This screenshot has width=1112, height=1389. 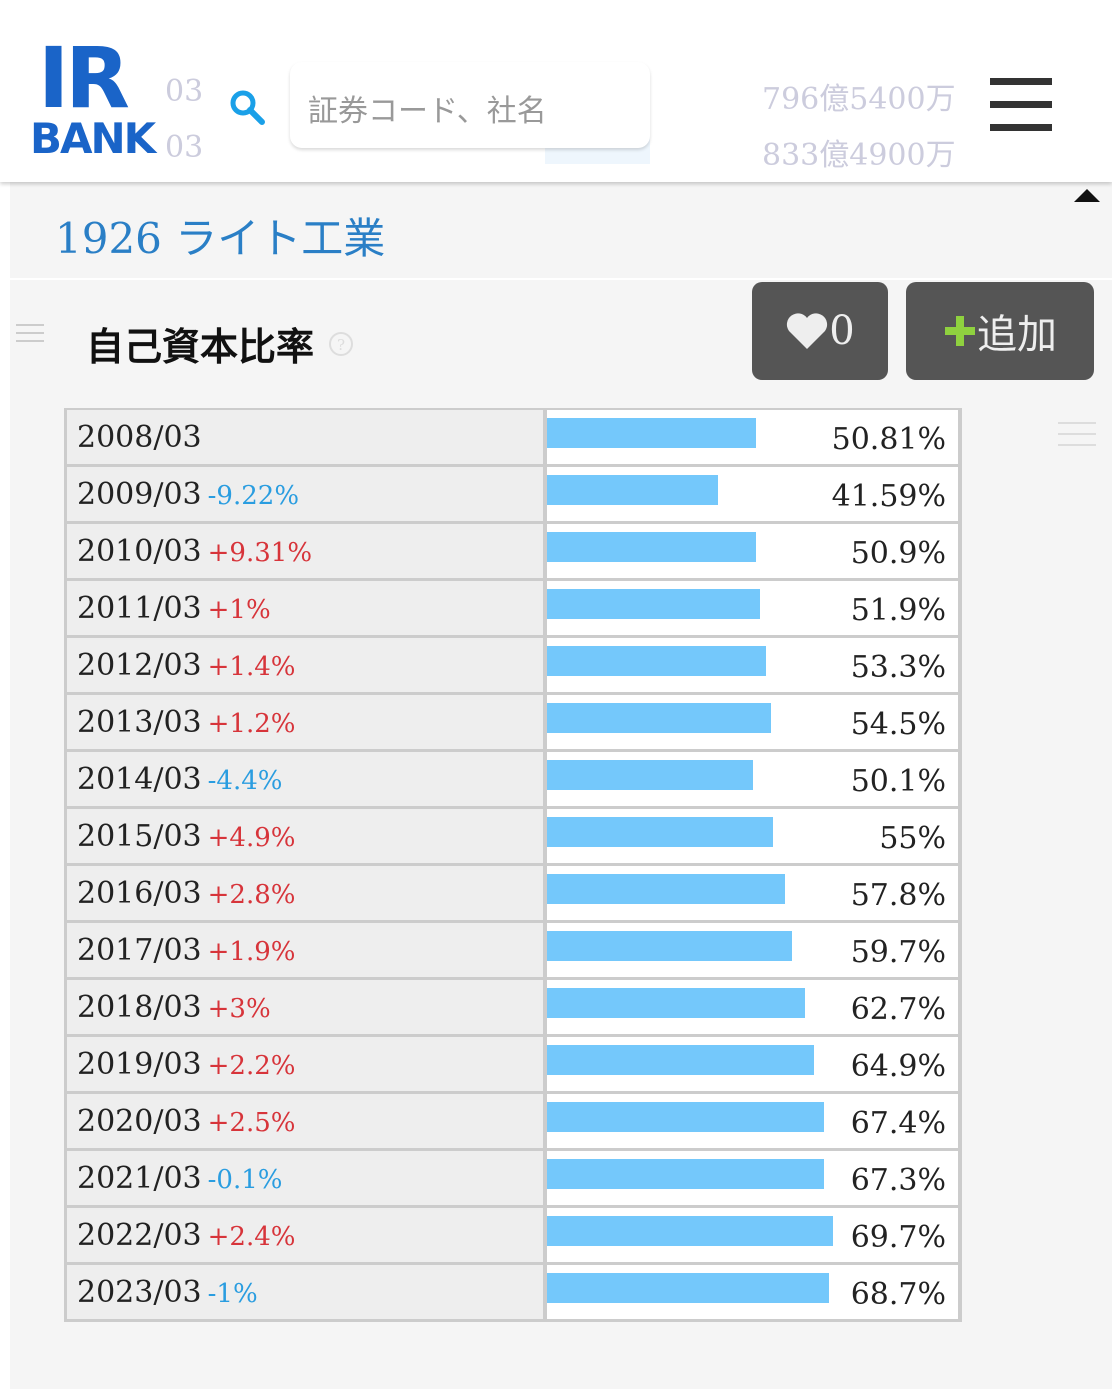 I want to click on period: 2017/03 +1.9%, so click(x=186, y=950).